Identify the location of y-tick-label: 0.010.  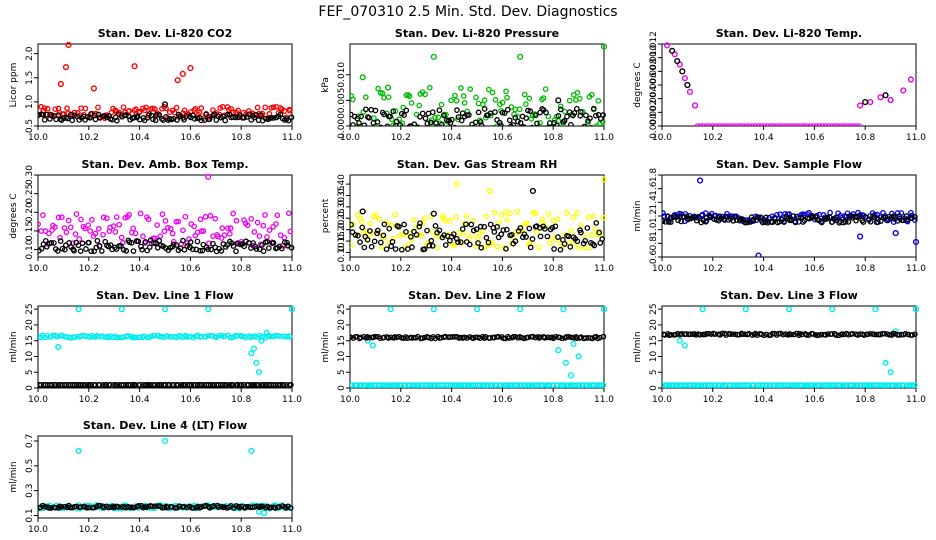
(342, 75).